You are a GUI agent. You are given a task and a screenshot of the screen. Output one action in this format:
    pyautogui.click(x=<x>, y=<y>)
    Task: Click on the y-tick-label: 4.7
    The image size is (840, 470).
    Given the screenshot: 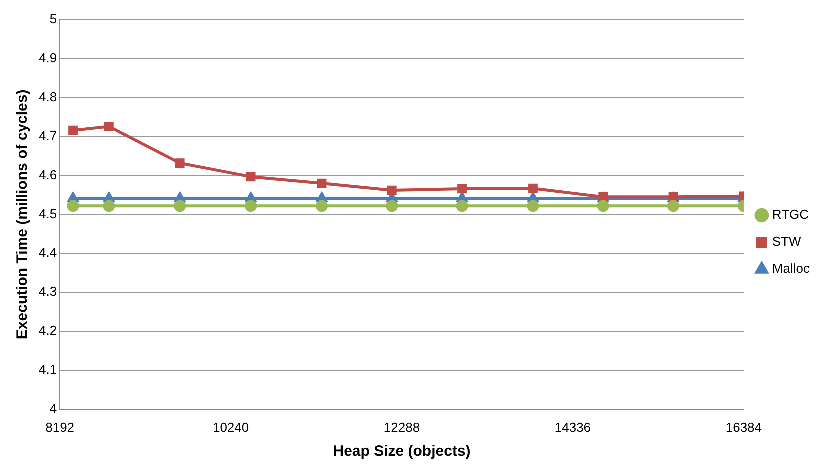 What is the action you would take?
    pyautogui.click(x=48, y=136)
    